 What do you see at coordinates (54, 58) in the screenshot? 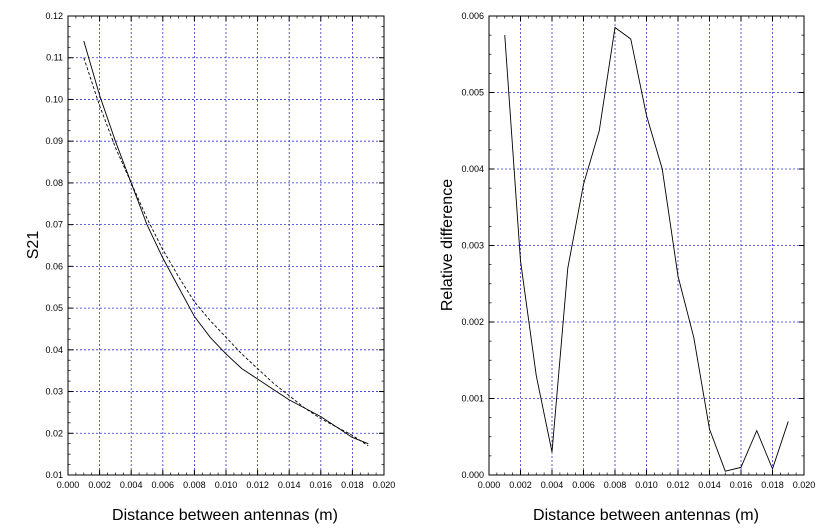
I see `s21-y-tick-label: 0.11` at bounding box center [54, 58].